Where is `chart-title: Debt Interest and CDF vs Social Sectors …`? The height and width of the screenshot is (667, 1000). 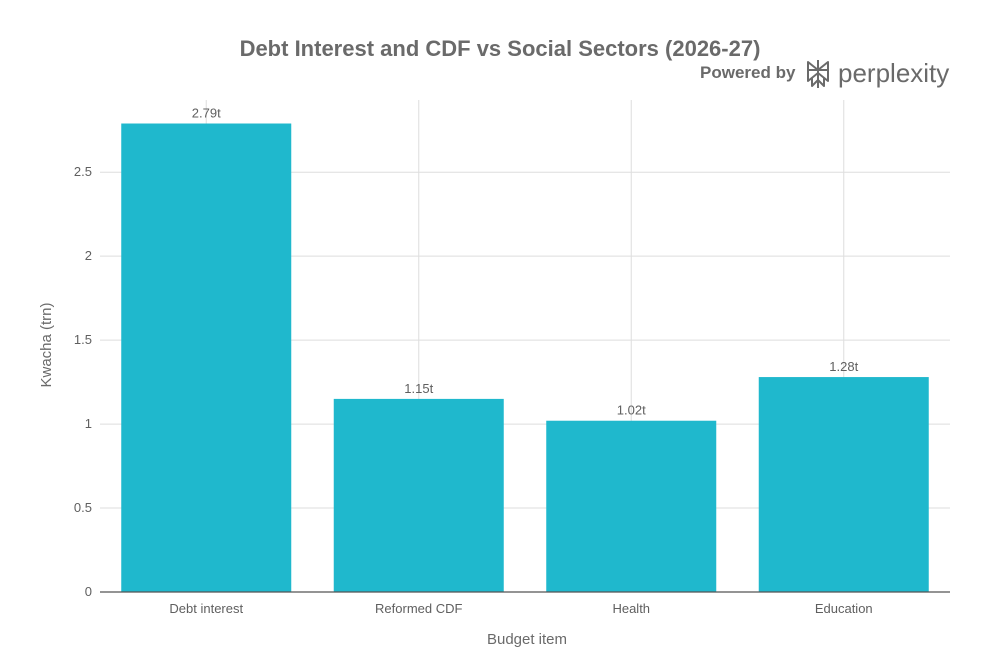 chart-title: Debt Interest and CDF vs Social Sectors … is located at coordinates (500, 48).